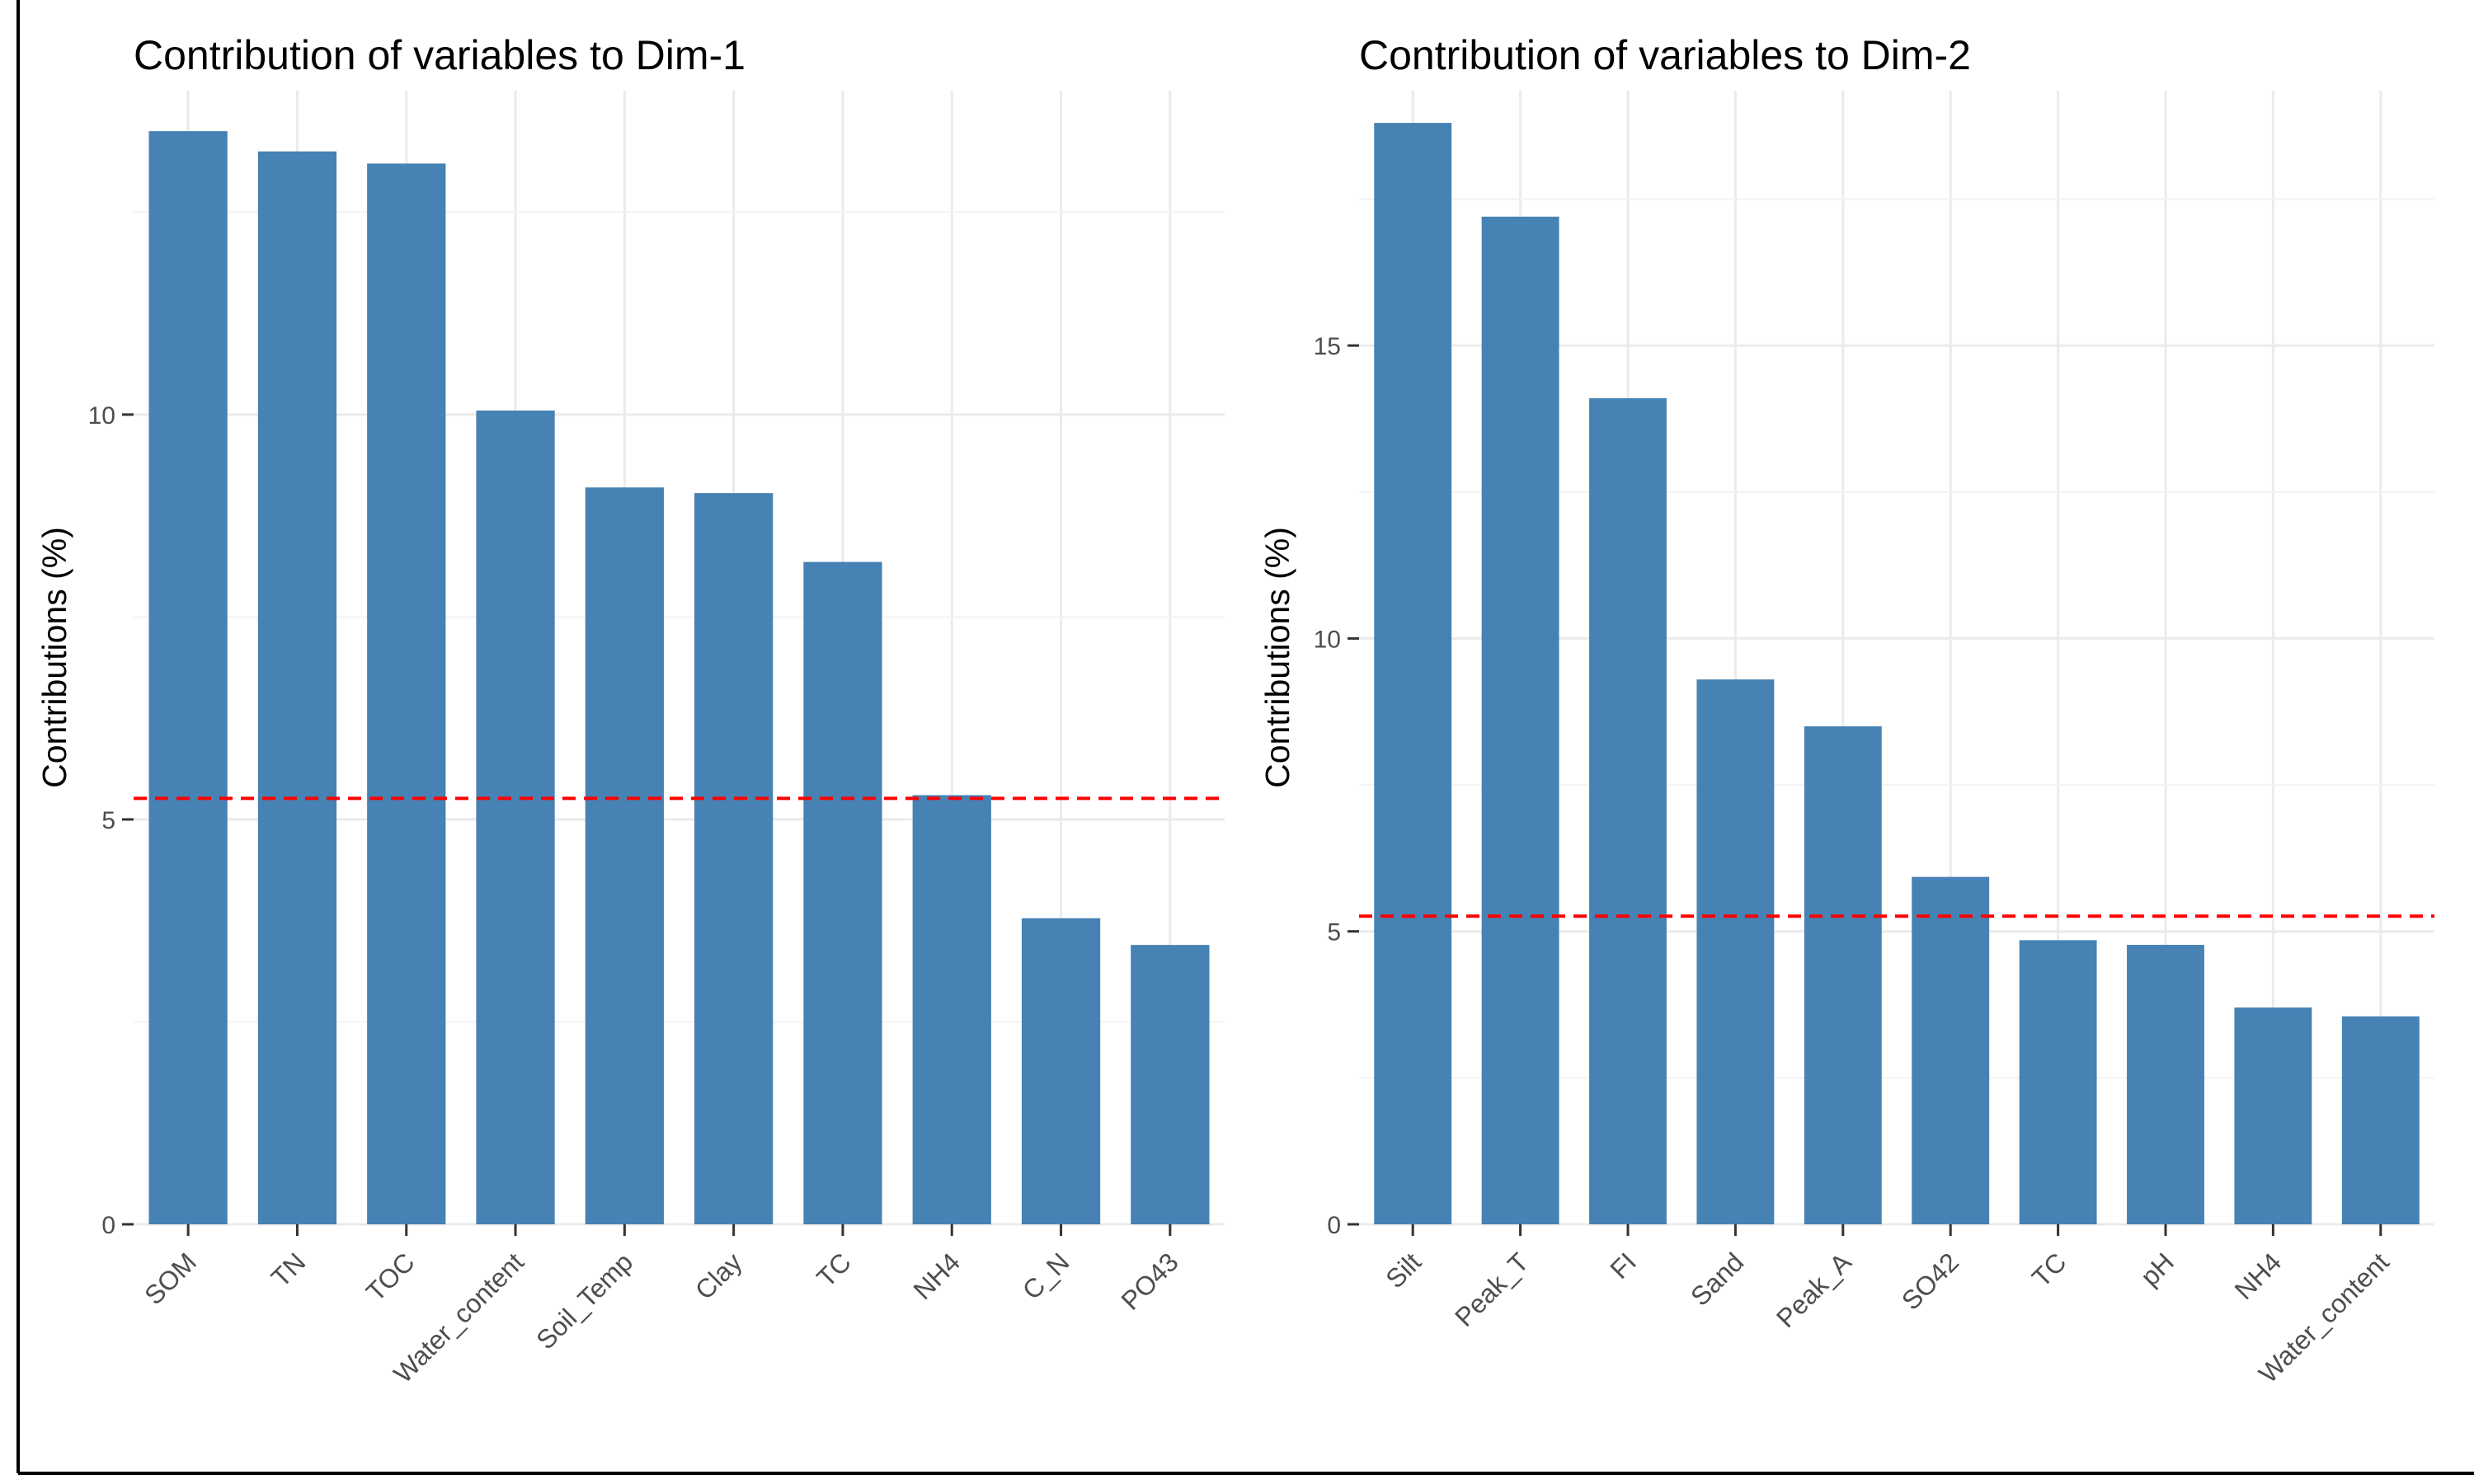 The image size is (2474, 1484). I want to click on y-axis-dim-1: 0 5 10, so click(111, 820).